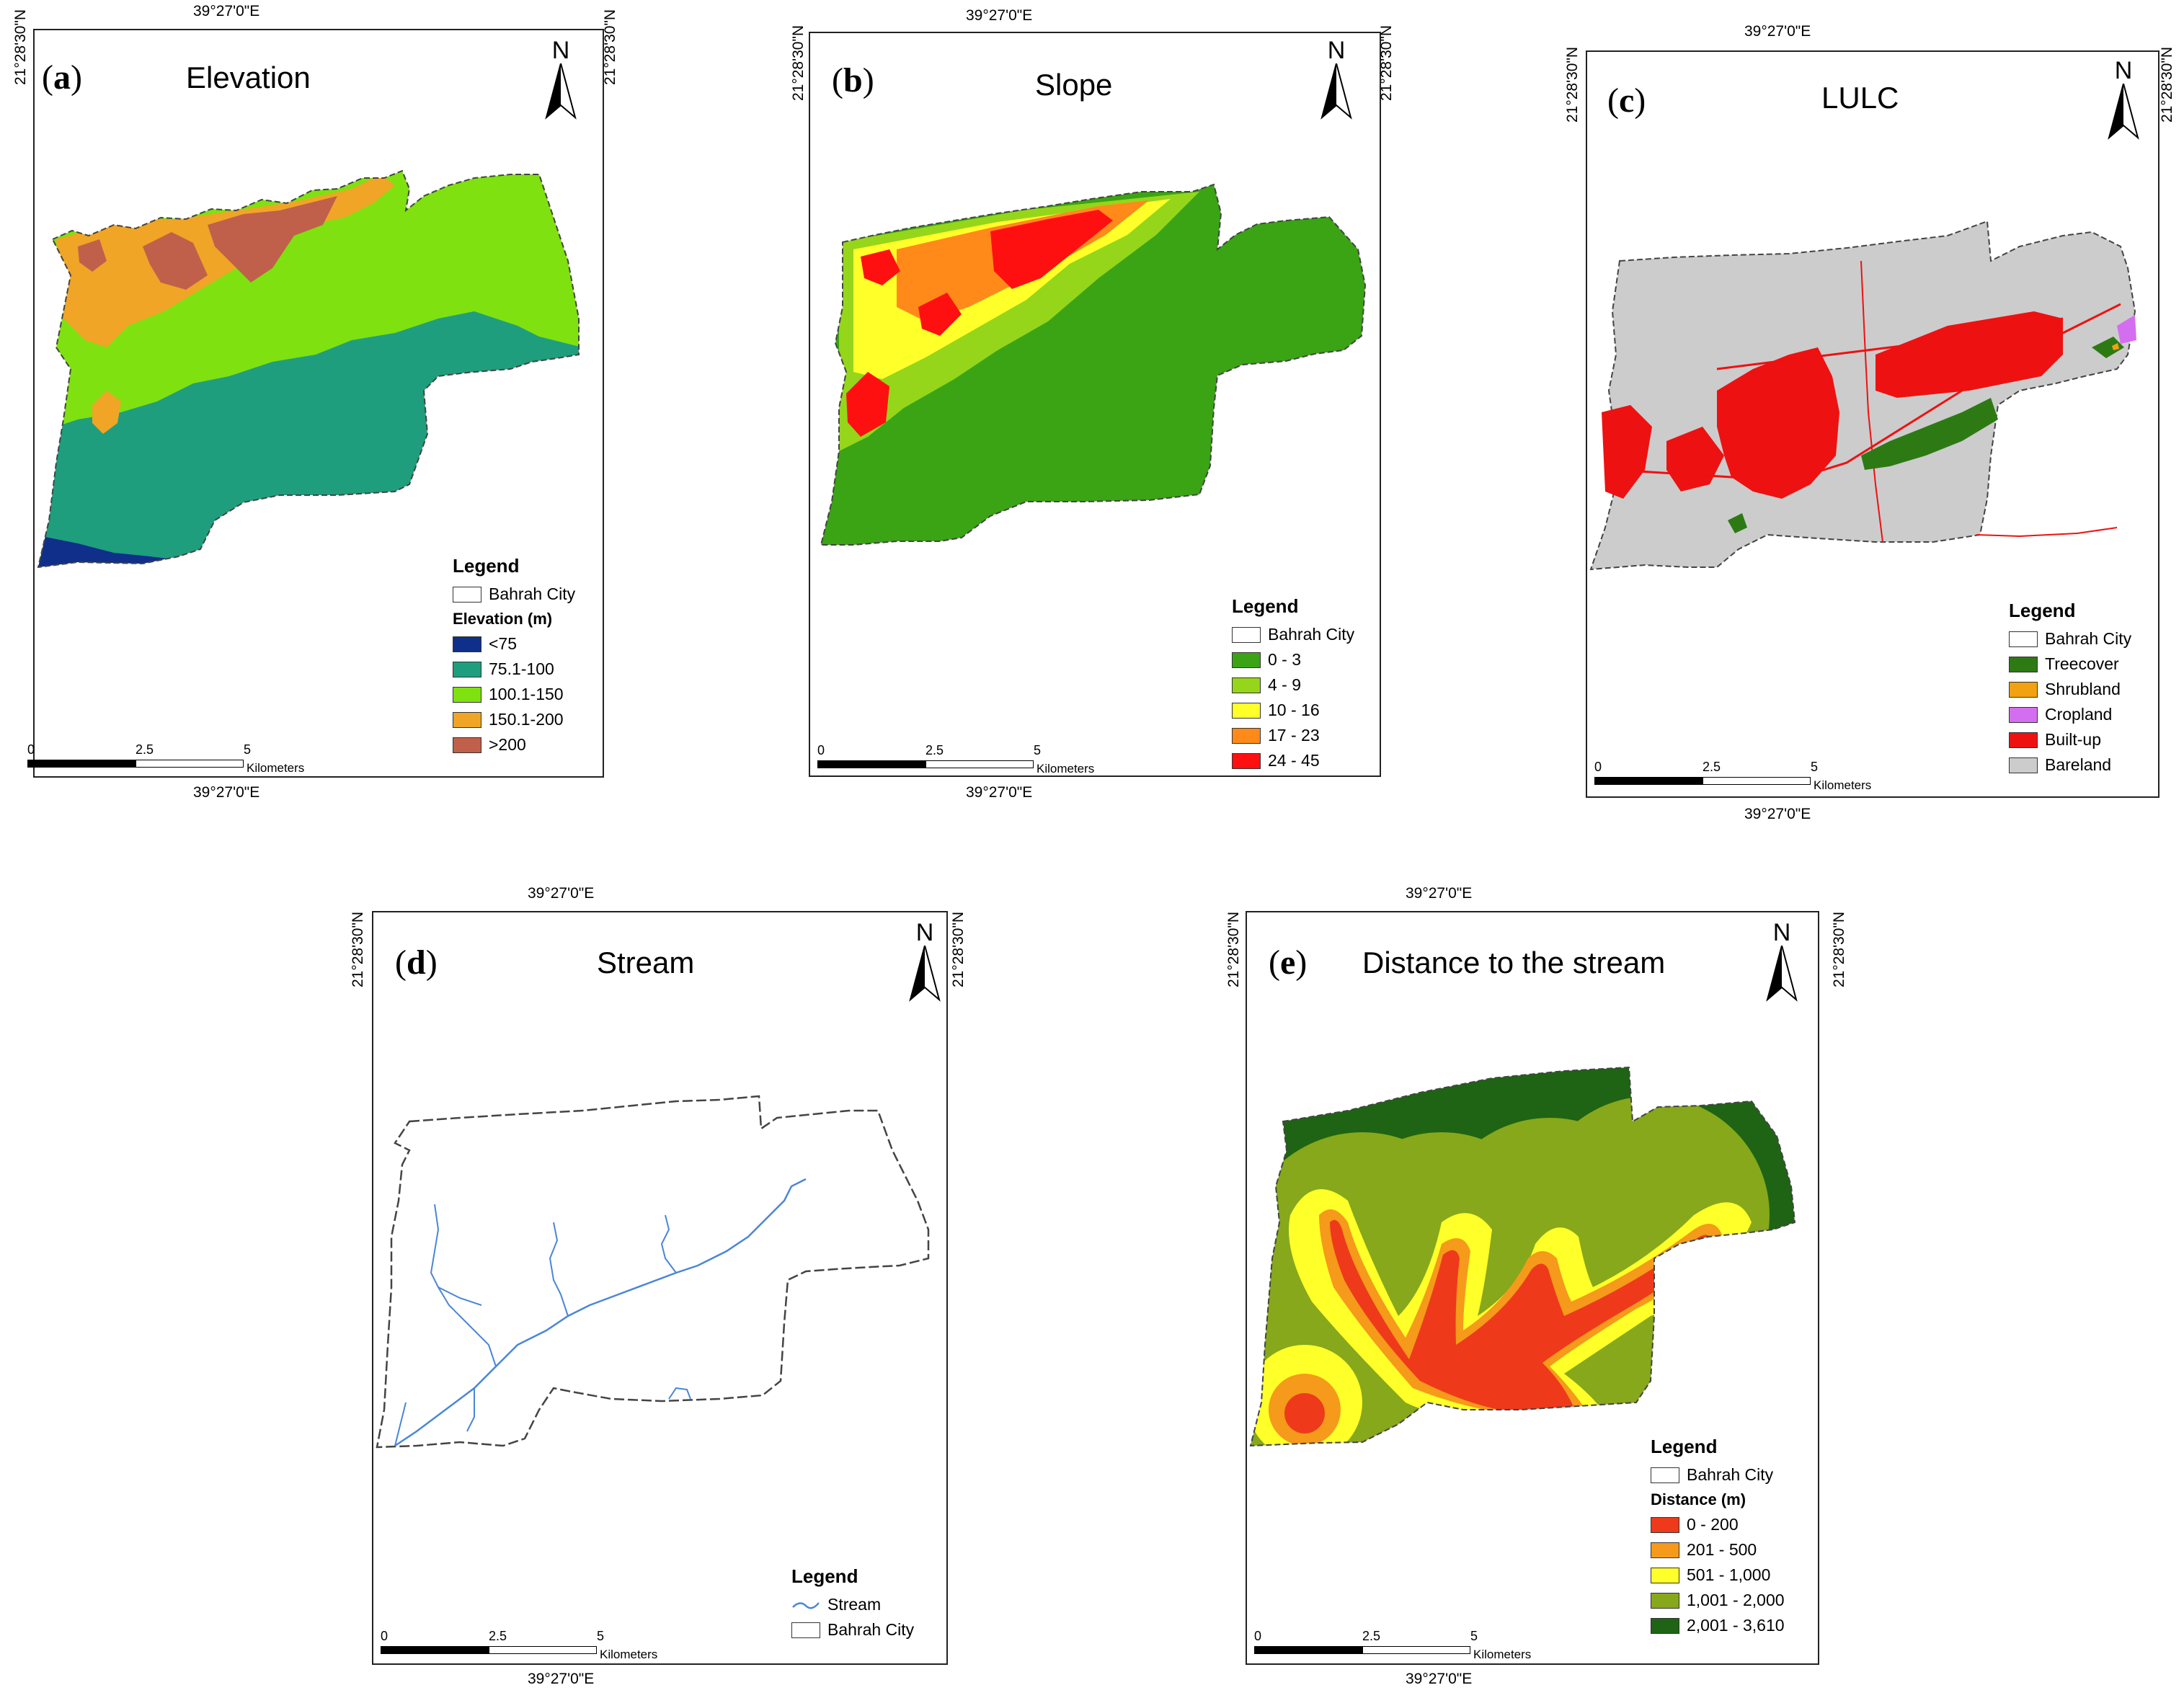  What do you see at coordinates (610, 47) in the screenshot?
I see `lat-label-a-right: 21°28'30"N` at bounding box center [610, 47].